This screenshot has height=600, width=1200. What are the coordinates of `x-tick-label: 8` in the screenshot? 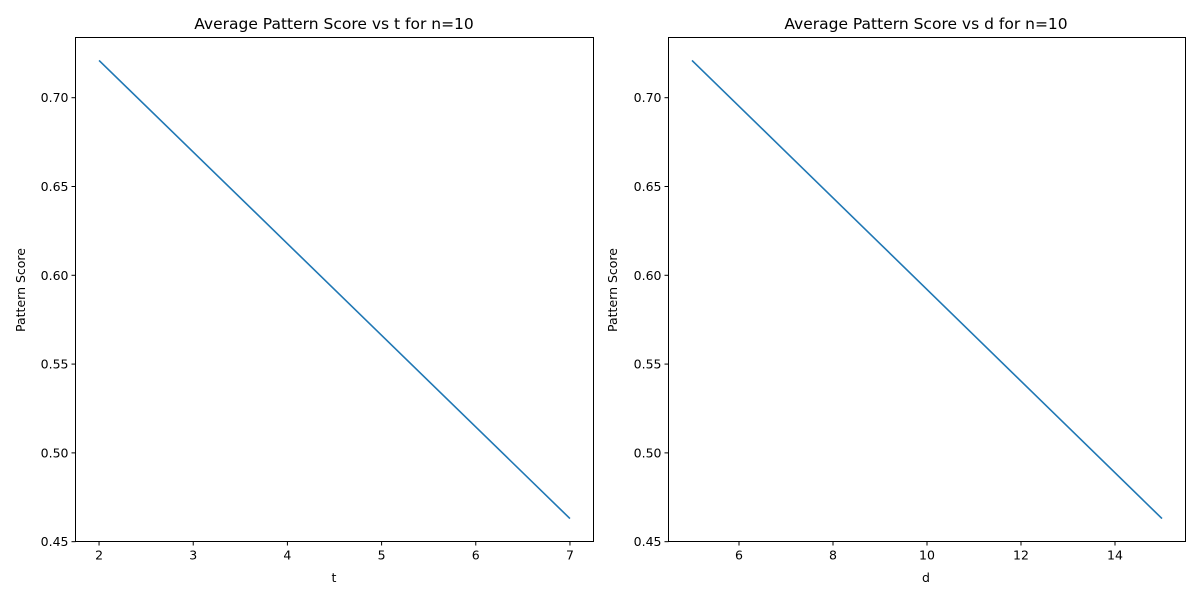 It's located at (833, 555).